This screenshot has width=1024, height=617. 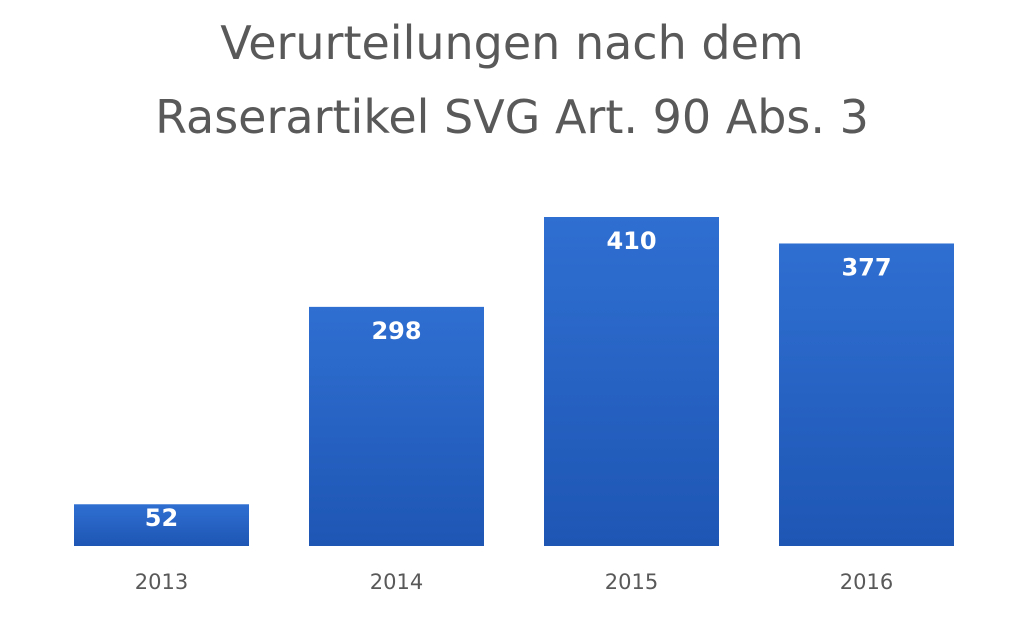 What do you see at coordinates (631, 241) in the screenshot?
I see `data-label-2015: 410` at bounding box center [631, 241].